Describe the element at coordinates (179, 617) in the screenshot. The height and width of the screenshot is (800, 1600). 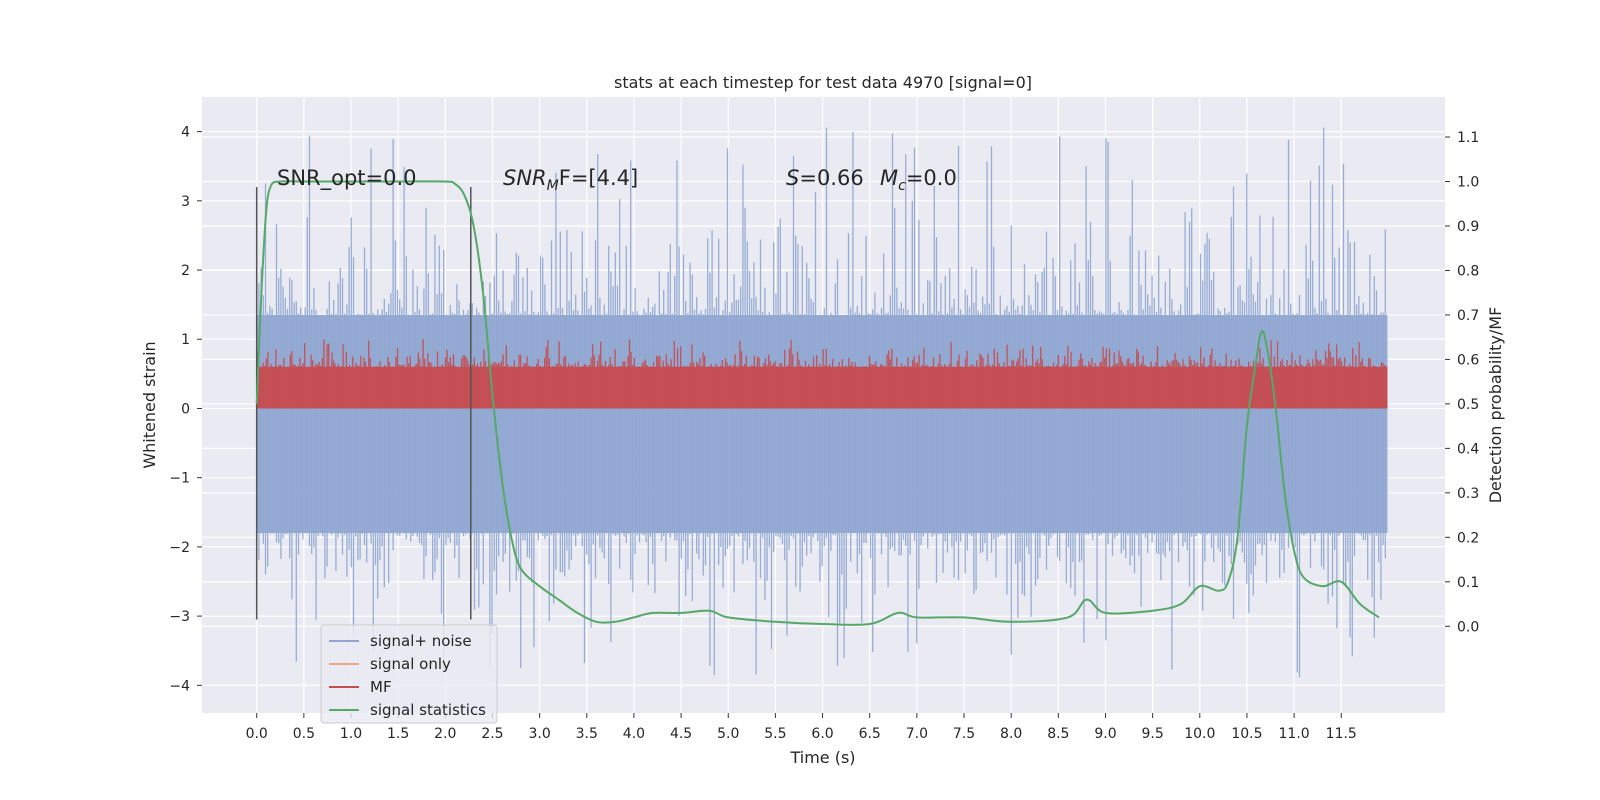
I see `y-tick-label: −3` at that location.